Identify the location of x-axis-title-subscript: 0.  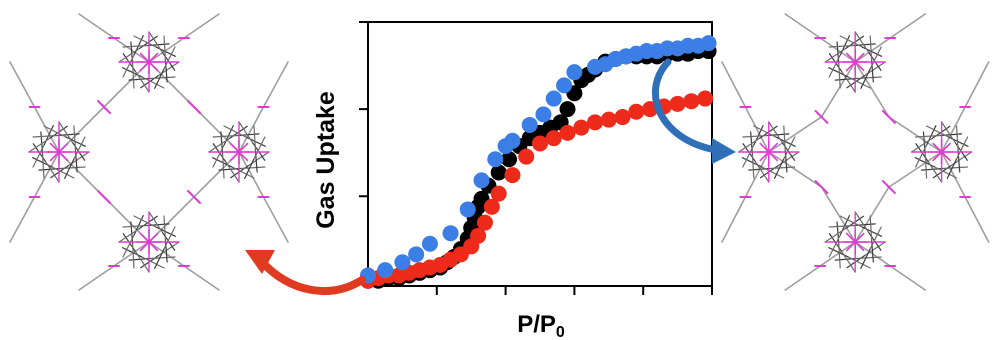
(560, 332).